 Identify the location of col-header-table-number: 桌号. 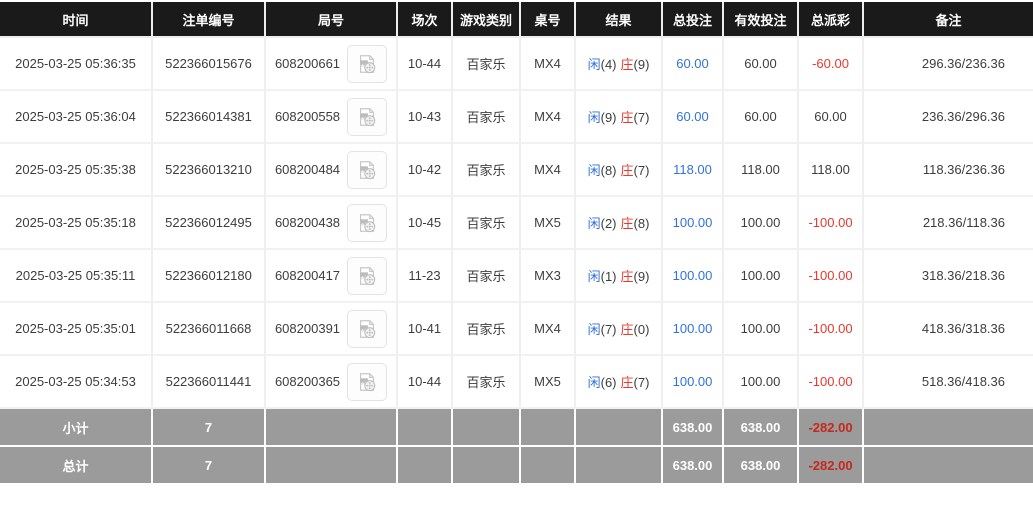
(548, 20).